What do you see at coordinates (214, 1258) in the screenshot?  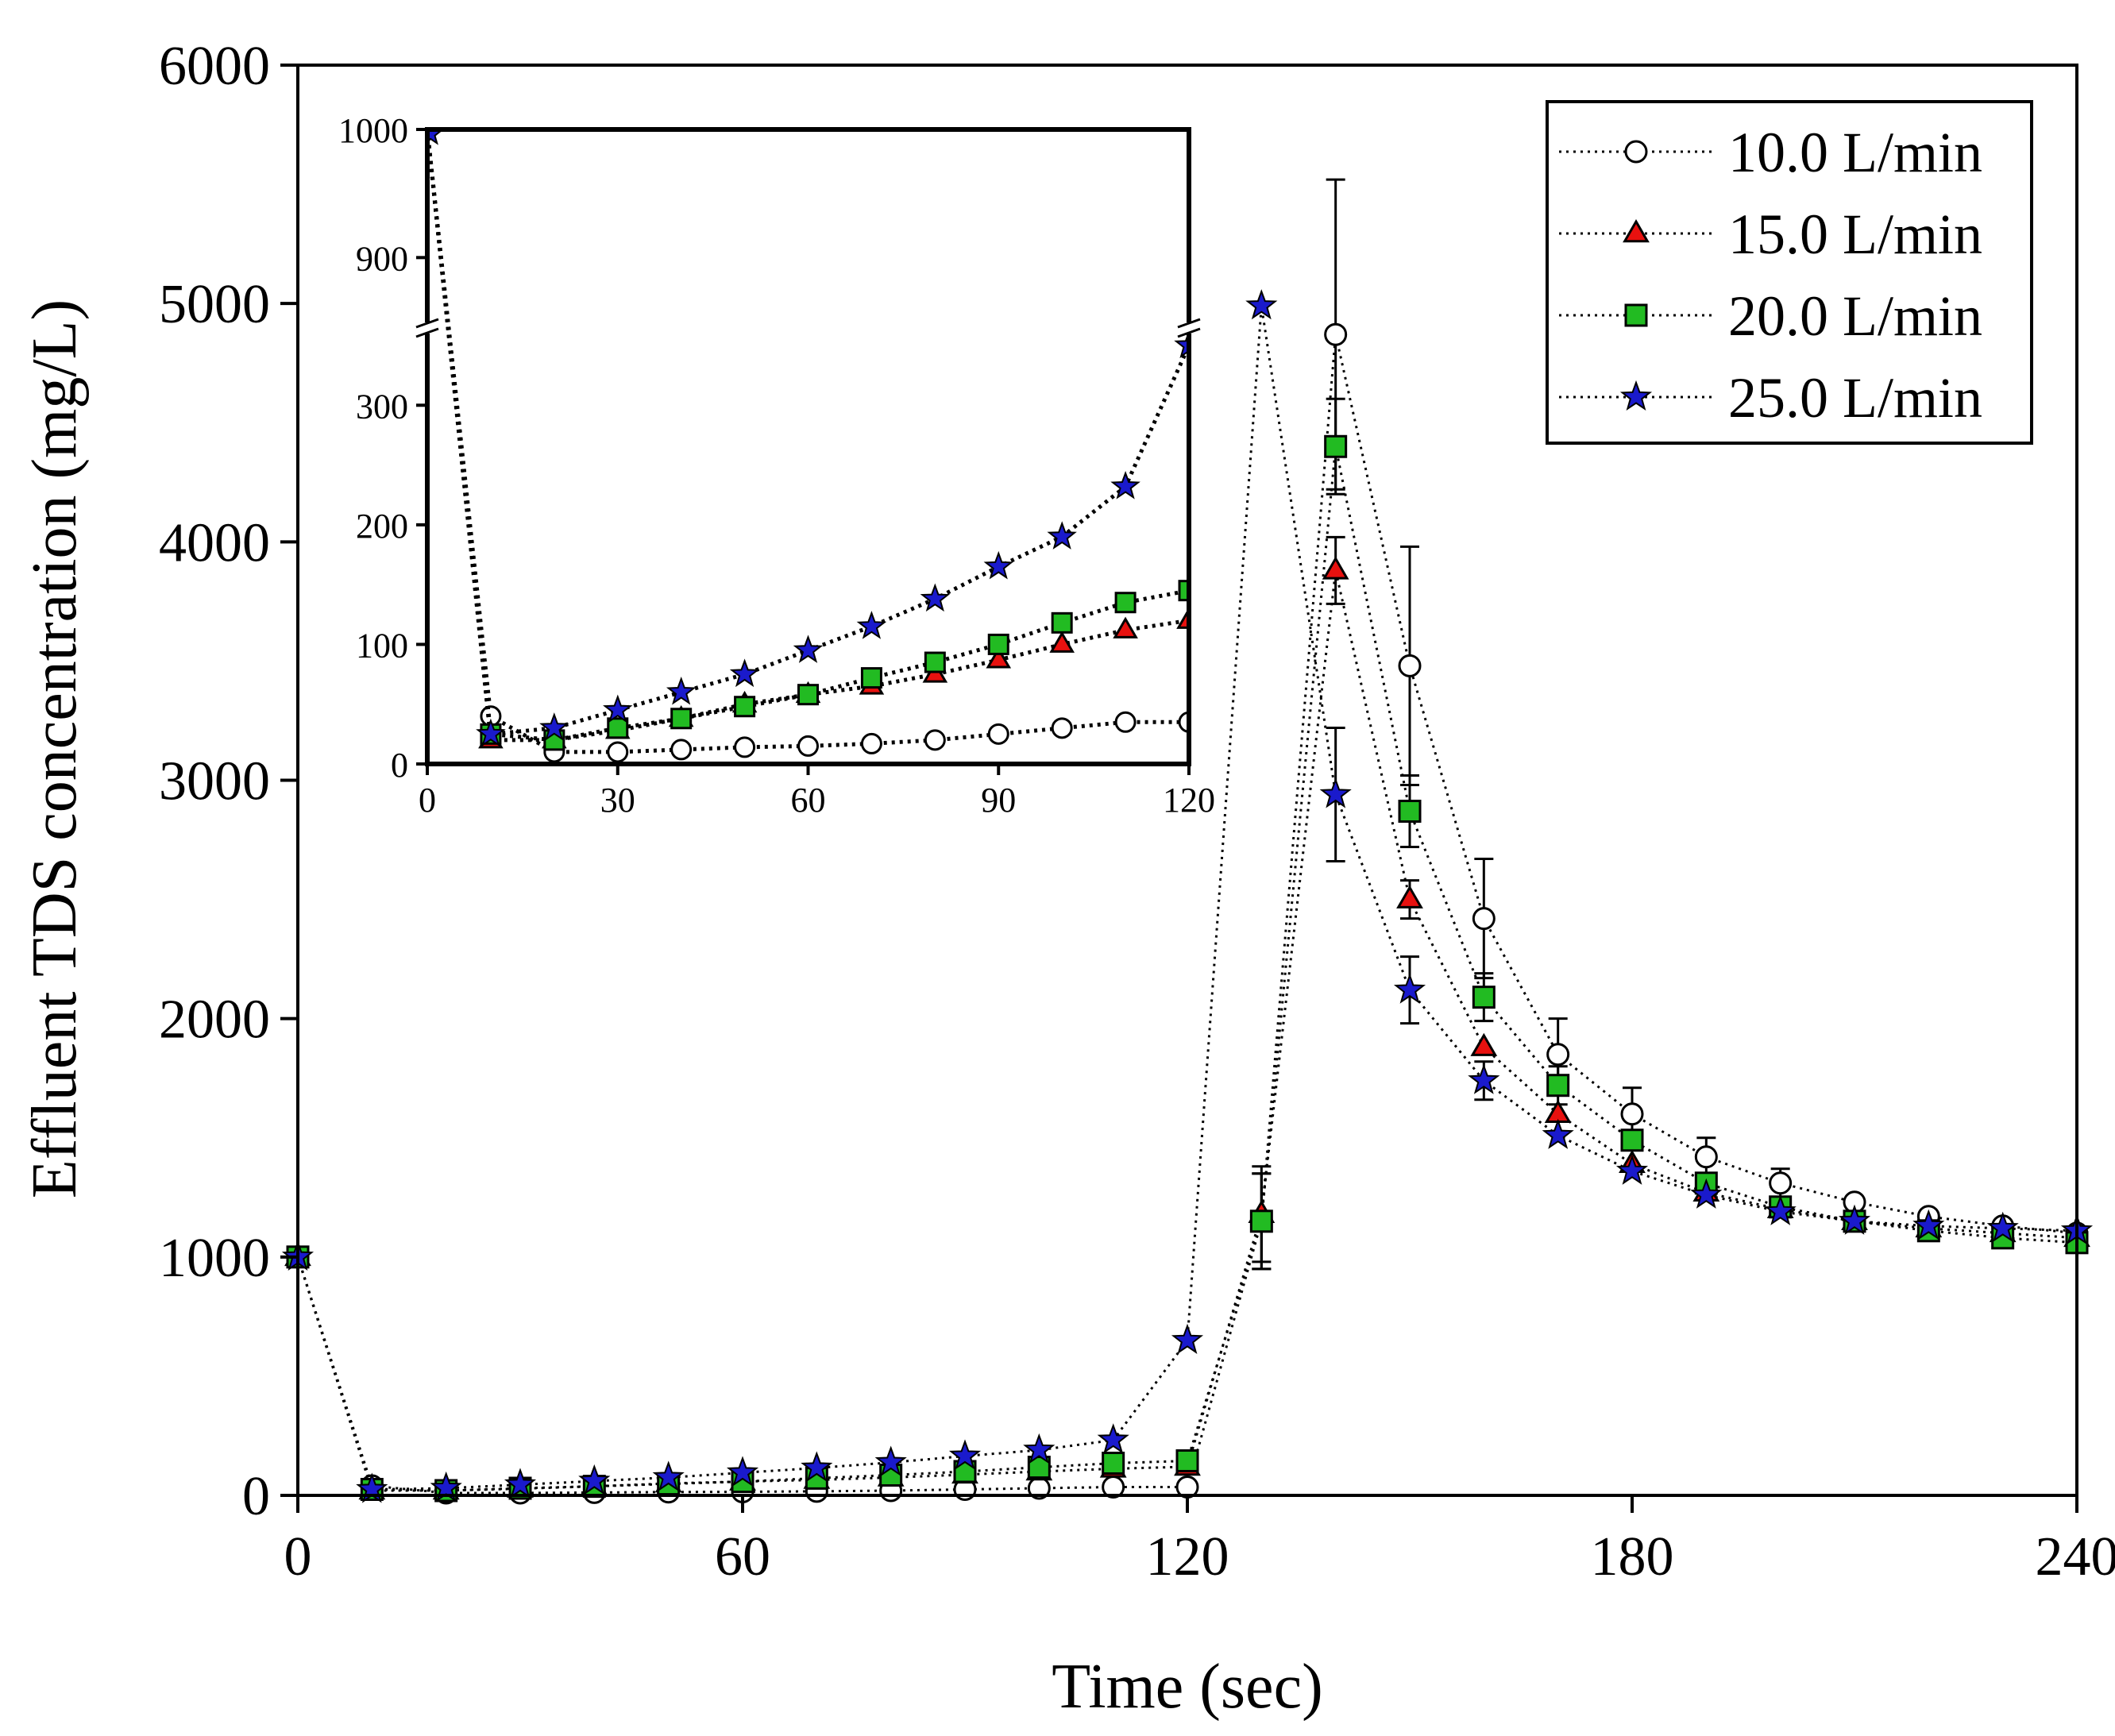 I see `y-tick-label: 1000` at bounding box center [214, 1258].